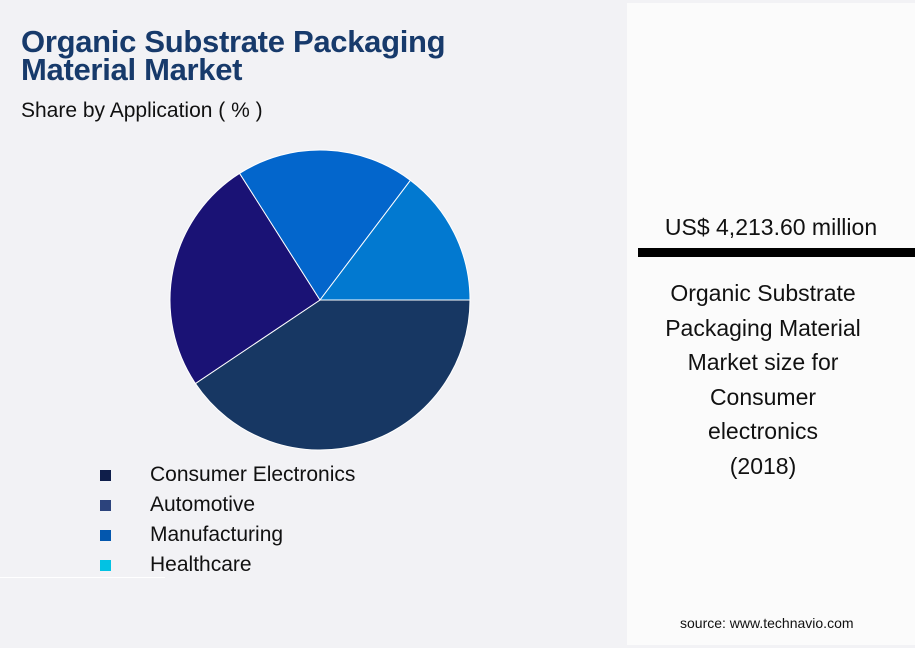 This screenshot has width=915, height=648. What do you see at coordinates (763, 465) in the screenshot?
I see `caption-line: (2018)` at bounding box center [763, 465].